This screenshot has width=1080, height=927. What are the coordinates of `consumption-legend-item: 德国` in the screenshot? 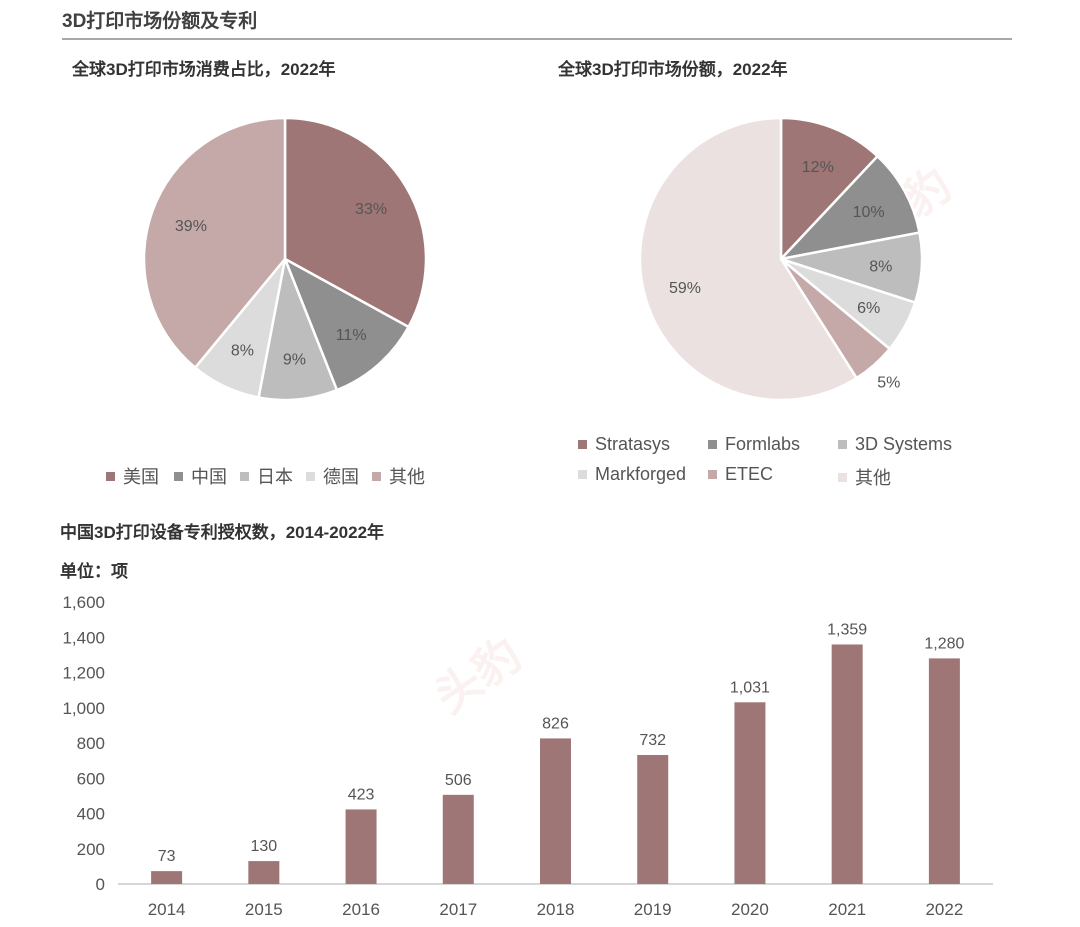 It's located at (332, 476).